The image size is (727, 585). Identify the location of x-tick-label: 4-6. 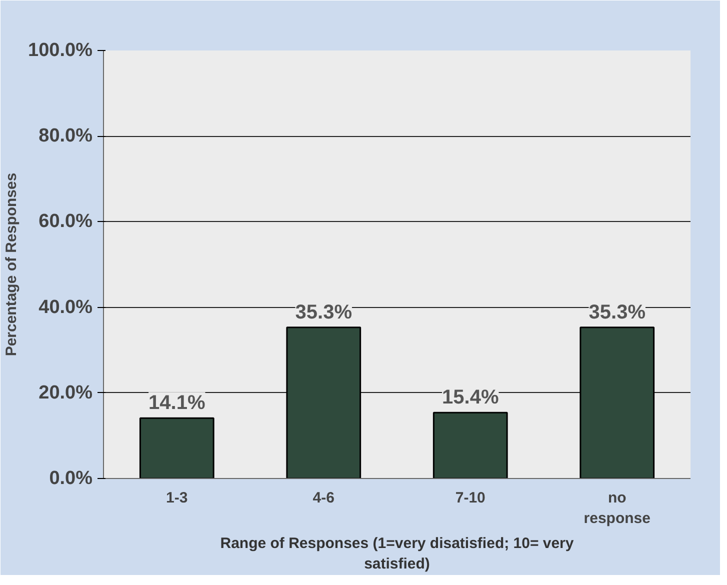
(323, 498).